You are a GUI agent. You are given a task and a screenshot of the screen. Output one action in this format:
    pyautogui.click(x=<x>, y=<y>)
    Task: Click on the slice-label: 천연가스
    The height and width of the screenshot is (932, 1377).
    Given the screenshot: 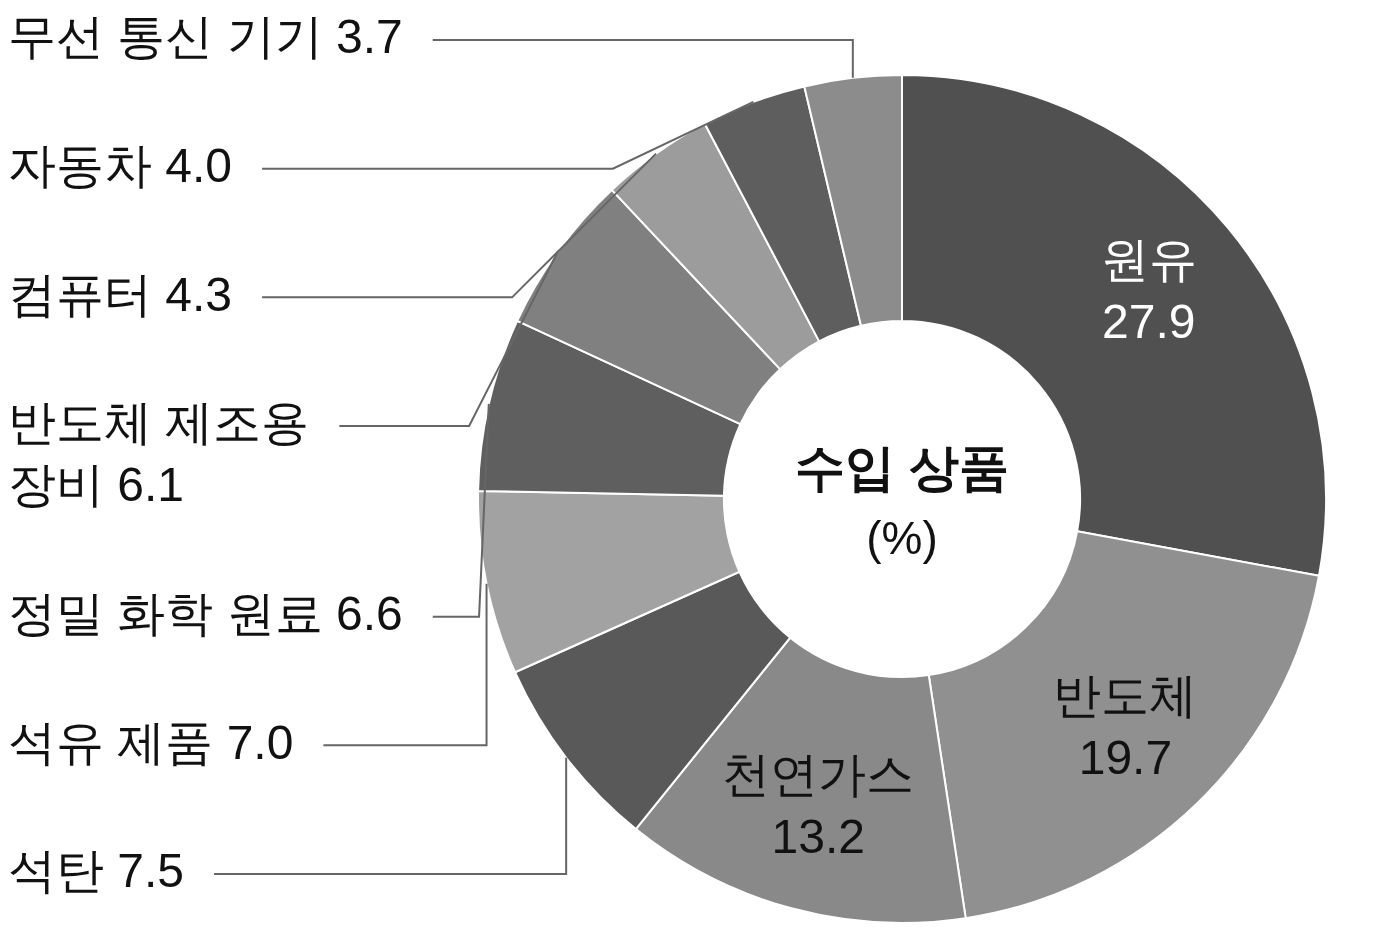 What is the action you would take?
    pyautogui.click(x=818, y=775)
    